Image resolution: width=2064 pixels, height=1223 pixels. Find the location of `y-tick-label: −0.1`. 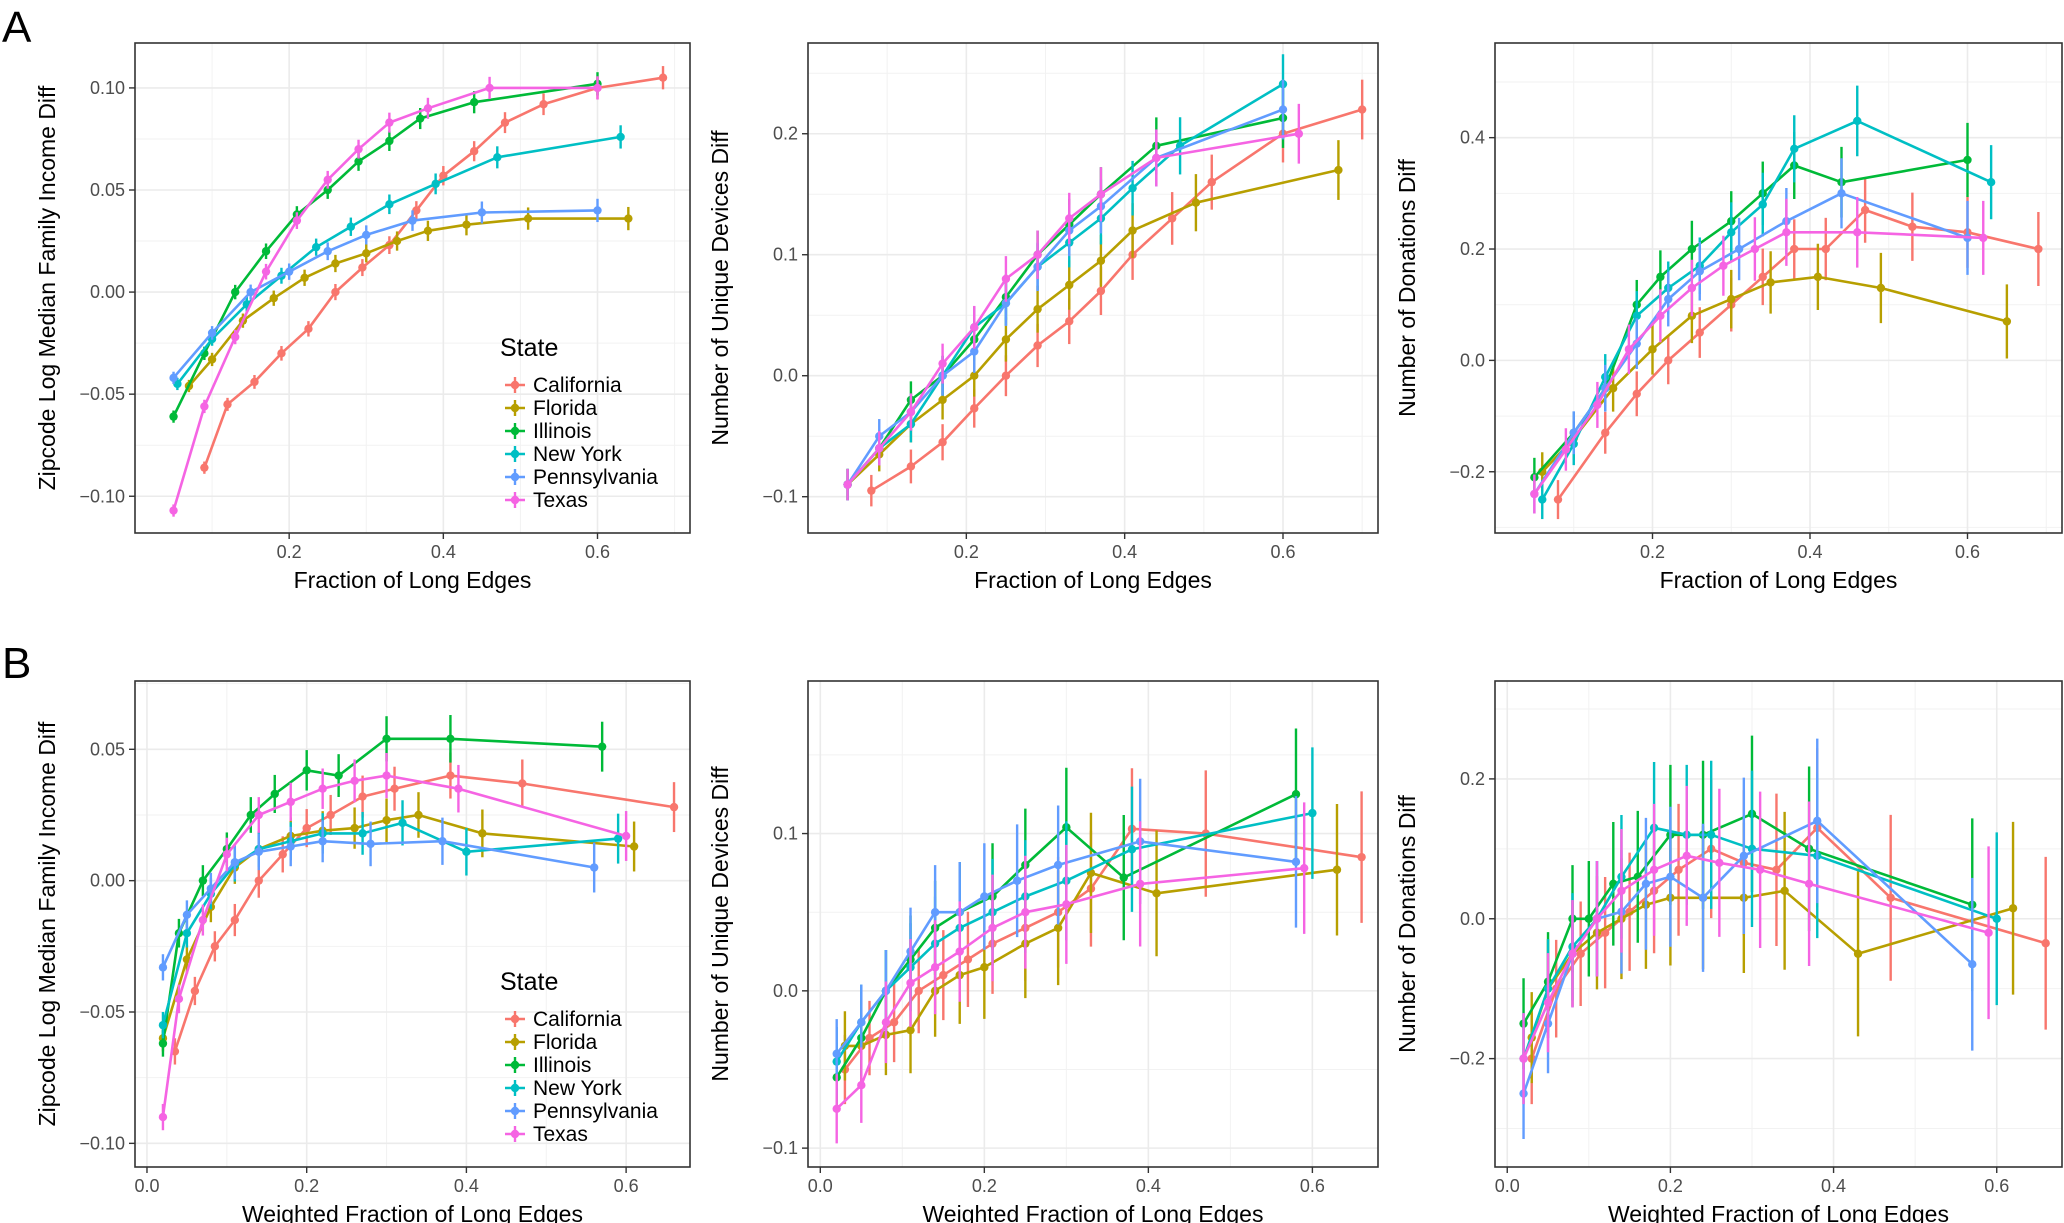

y-tick-label: −0.1 is located at coordinates (780, 1148).